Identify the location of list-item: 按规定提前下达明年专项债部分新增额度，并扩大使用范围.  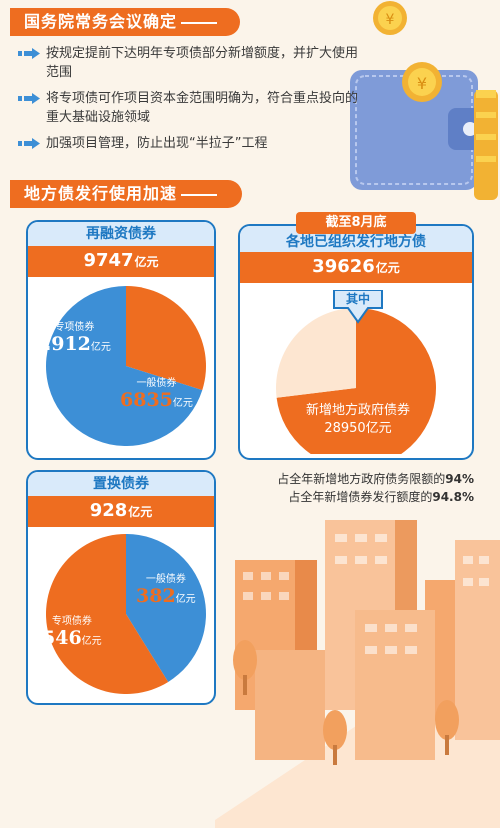
(188, 63).